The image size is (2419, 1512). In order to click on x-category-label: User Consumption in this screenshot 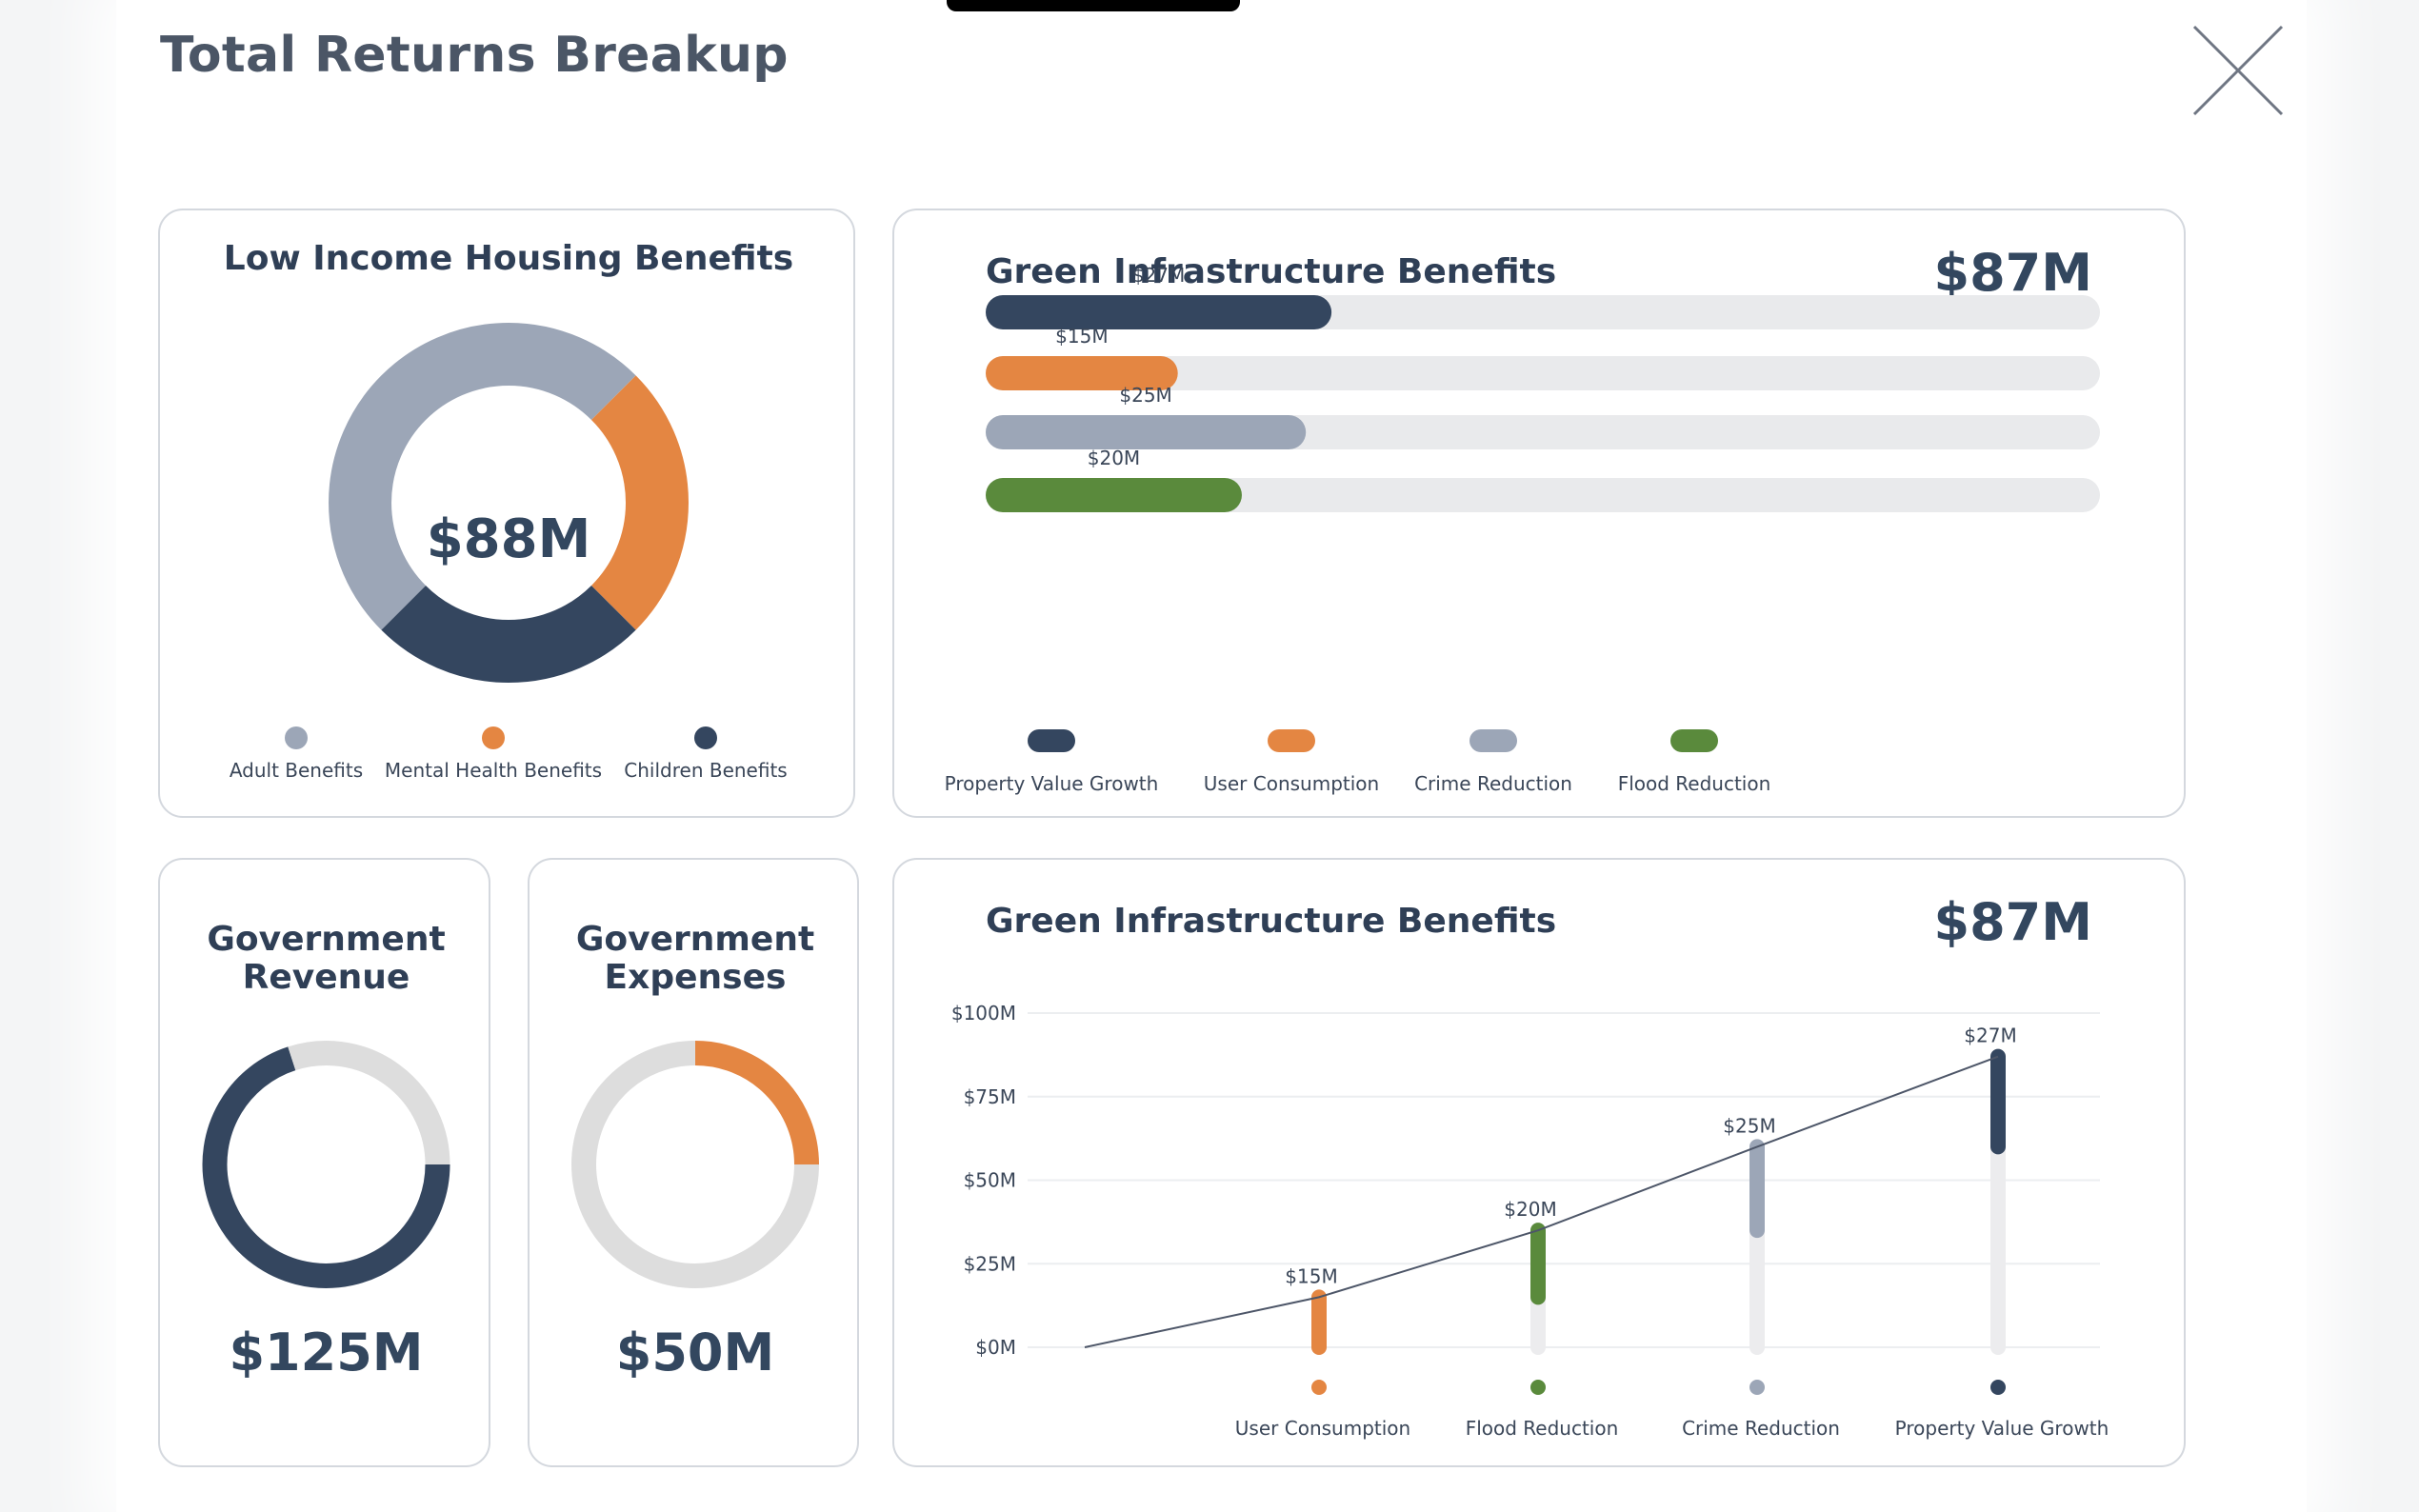, I will do `click(1322, 1428)`.